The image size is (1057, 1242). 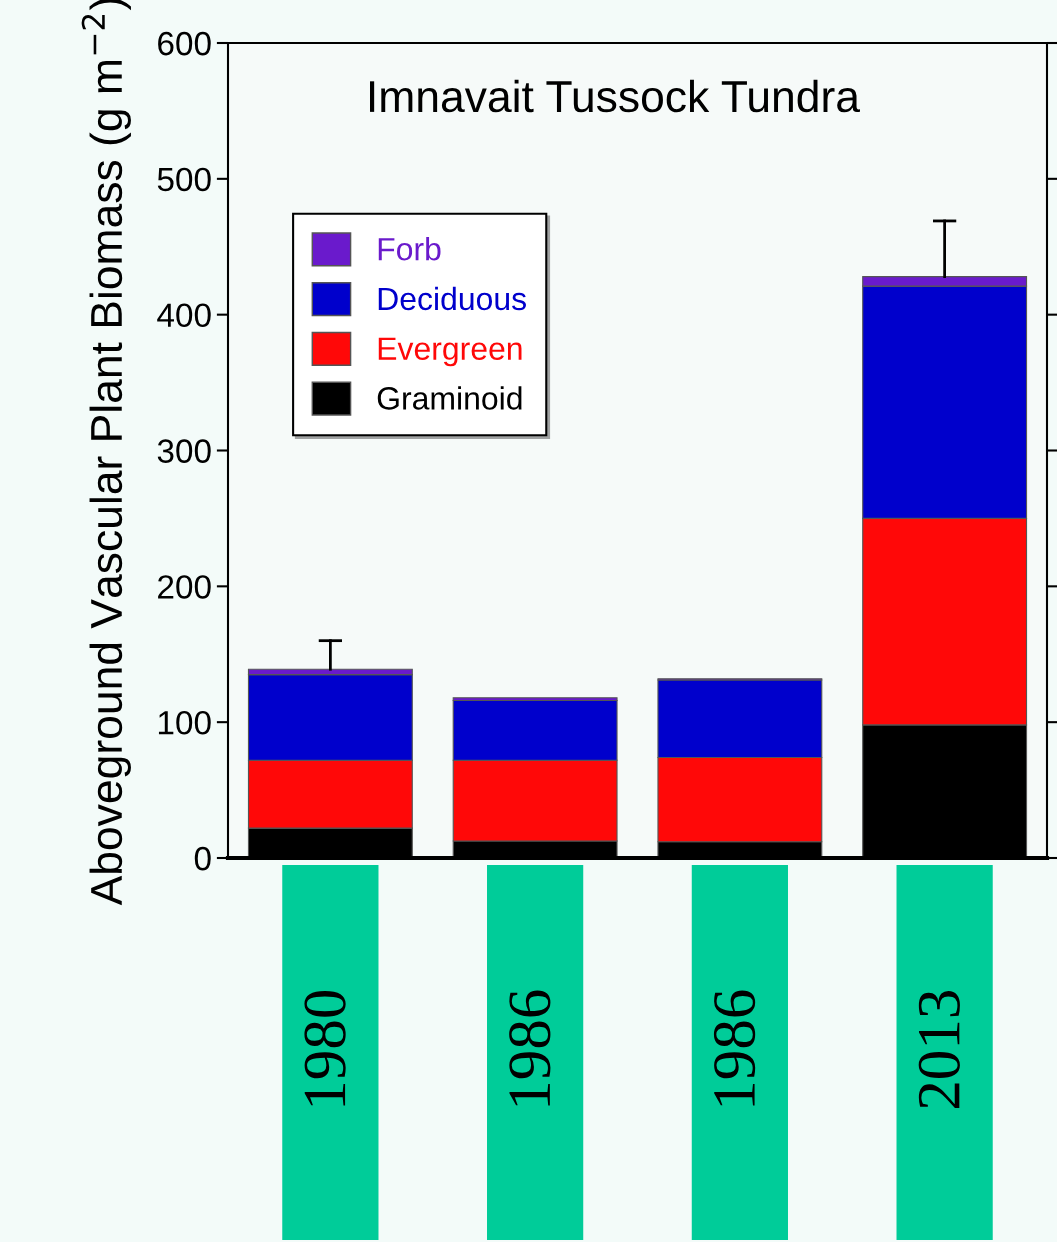 I want to click on y-tick-label: 400, so click(x=184, y=315).